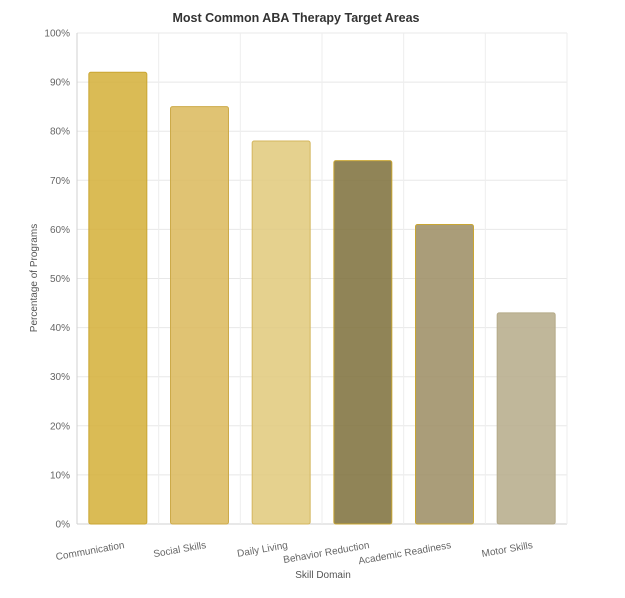 Image resolution: width=625 pixels, height=598 pixels. Describe the element at coordinates (60, 181) in the screenshot. I see `y-tick-label: 70%` at that location.